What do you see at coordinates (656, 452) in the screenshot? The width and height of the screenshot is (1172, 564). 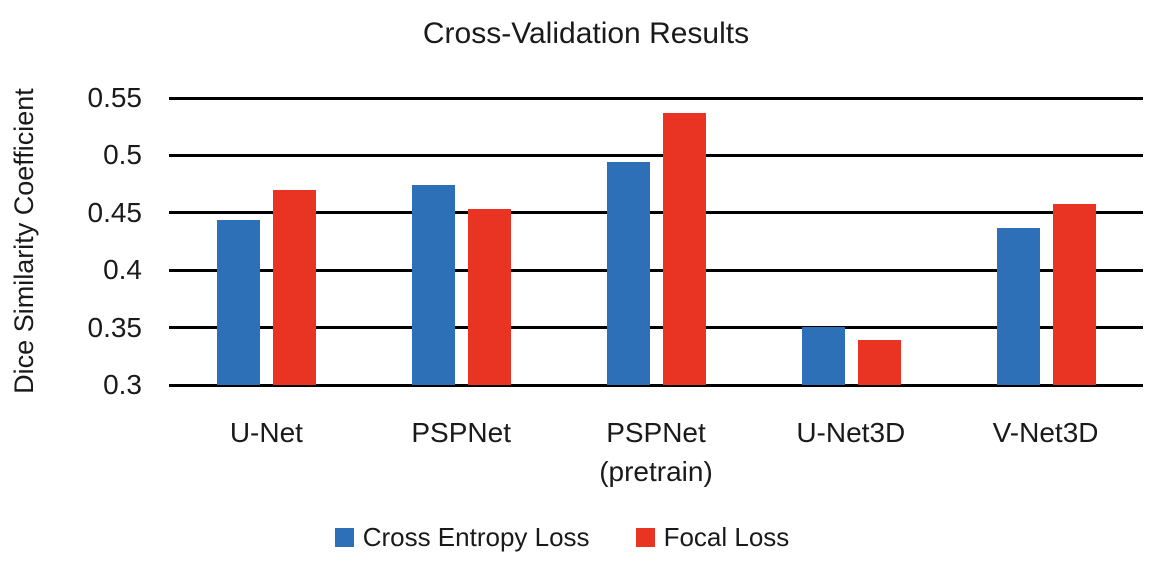 I see `x-category-label: PSPNet (pretrain)` at bounding box center [656, 452].